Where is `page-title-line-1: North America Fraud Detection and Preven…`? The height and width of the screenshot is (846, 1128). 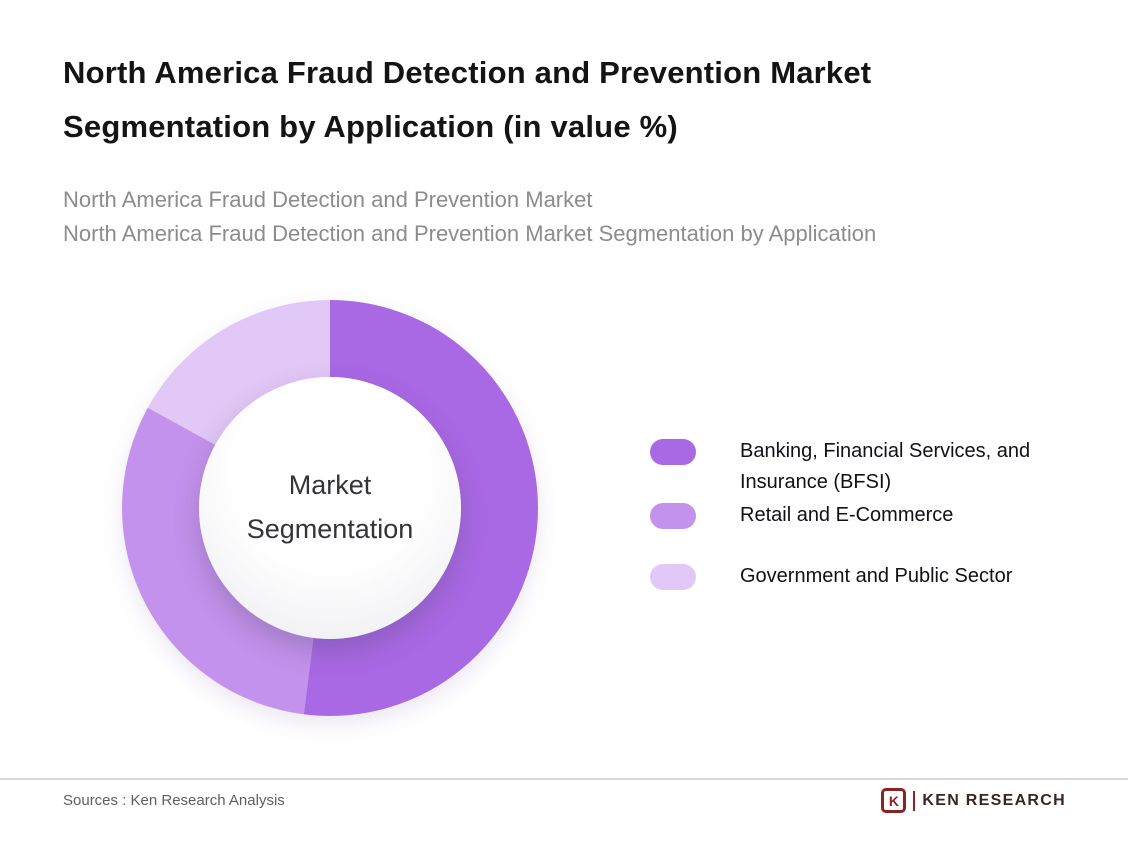 page-title-line-1: North America Fraud Detection and Preven… is located at coordinates (467, 72).